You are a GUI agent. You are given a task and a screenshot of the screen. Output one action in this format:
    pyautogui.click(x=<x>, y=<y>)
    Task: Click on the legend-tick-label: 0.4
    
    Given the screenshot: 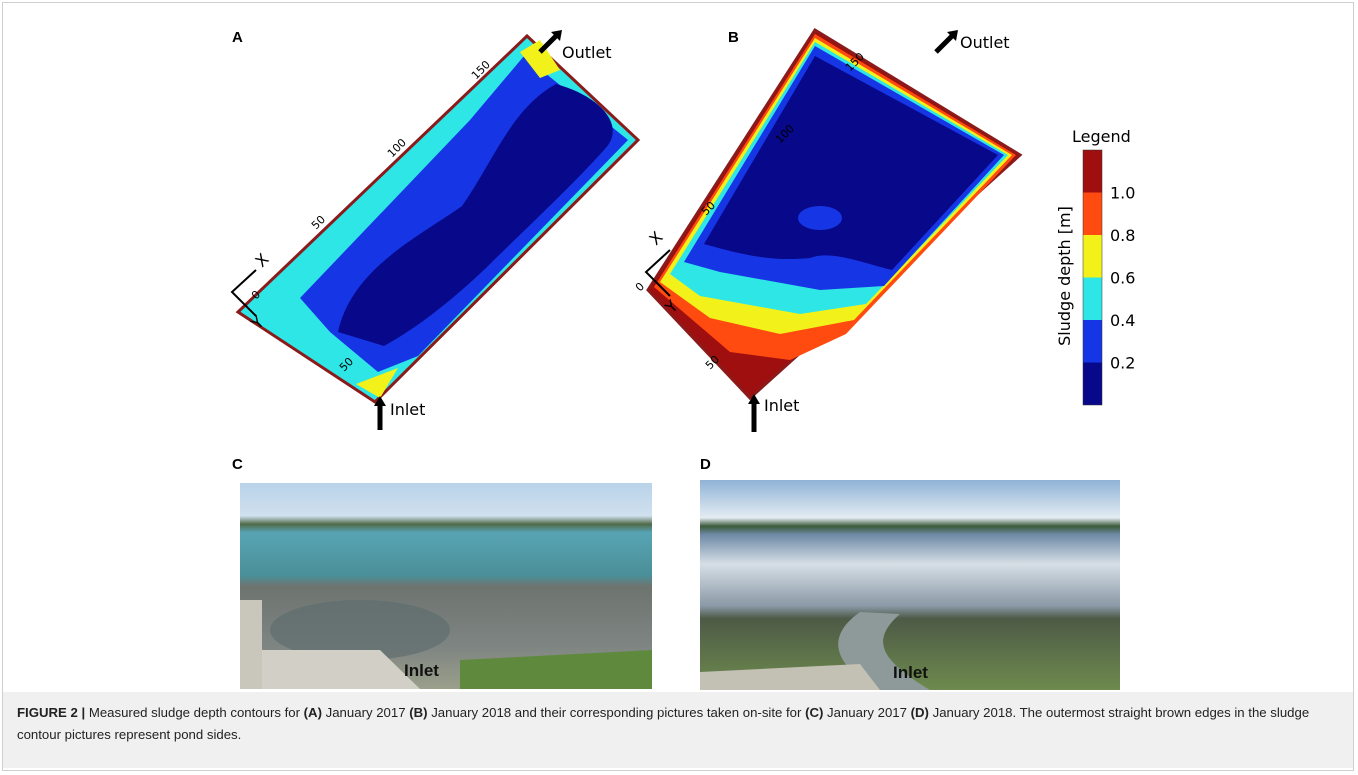 What is the action you would take?
    pyautogui.click(x=1122, y=320)
    